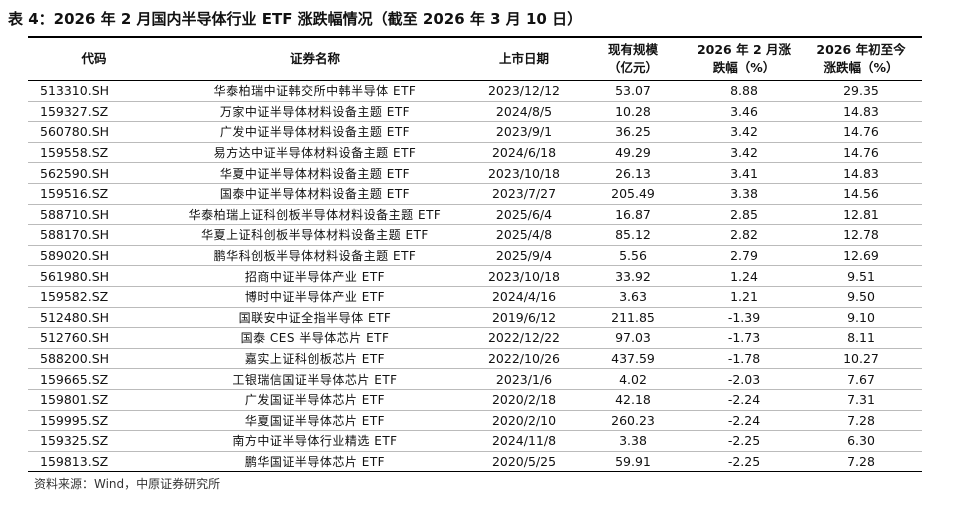 The image size is (957, 509). What do you see at coordinates (524, 421) in the screenshot?
I see `table-cell: 2020/2/10` at bounding box center [524, 421].